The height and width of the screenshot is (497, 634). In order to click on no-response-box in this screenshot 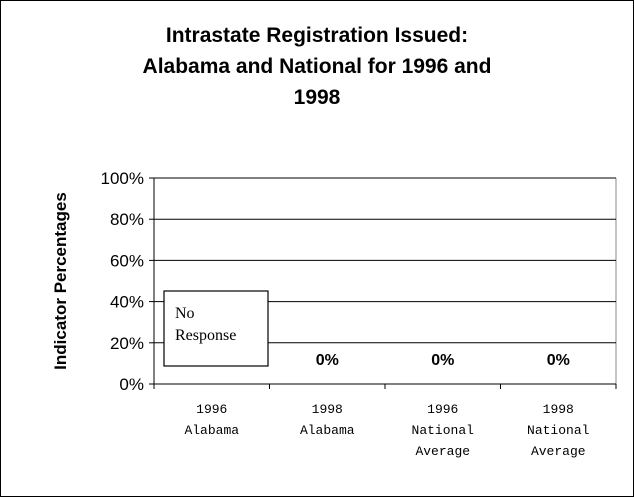, I will do `click(216, 328)`.